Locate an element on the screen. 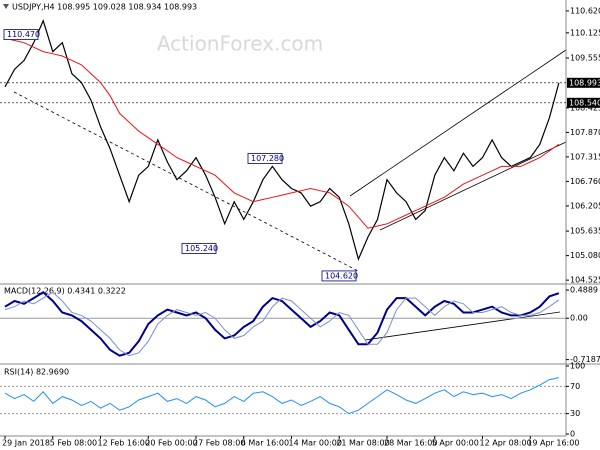  y-tick-label: 0 is located at coordinates (572, 434).